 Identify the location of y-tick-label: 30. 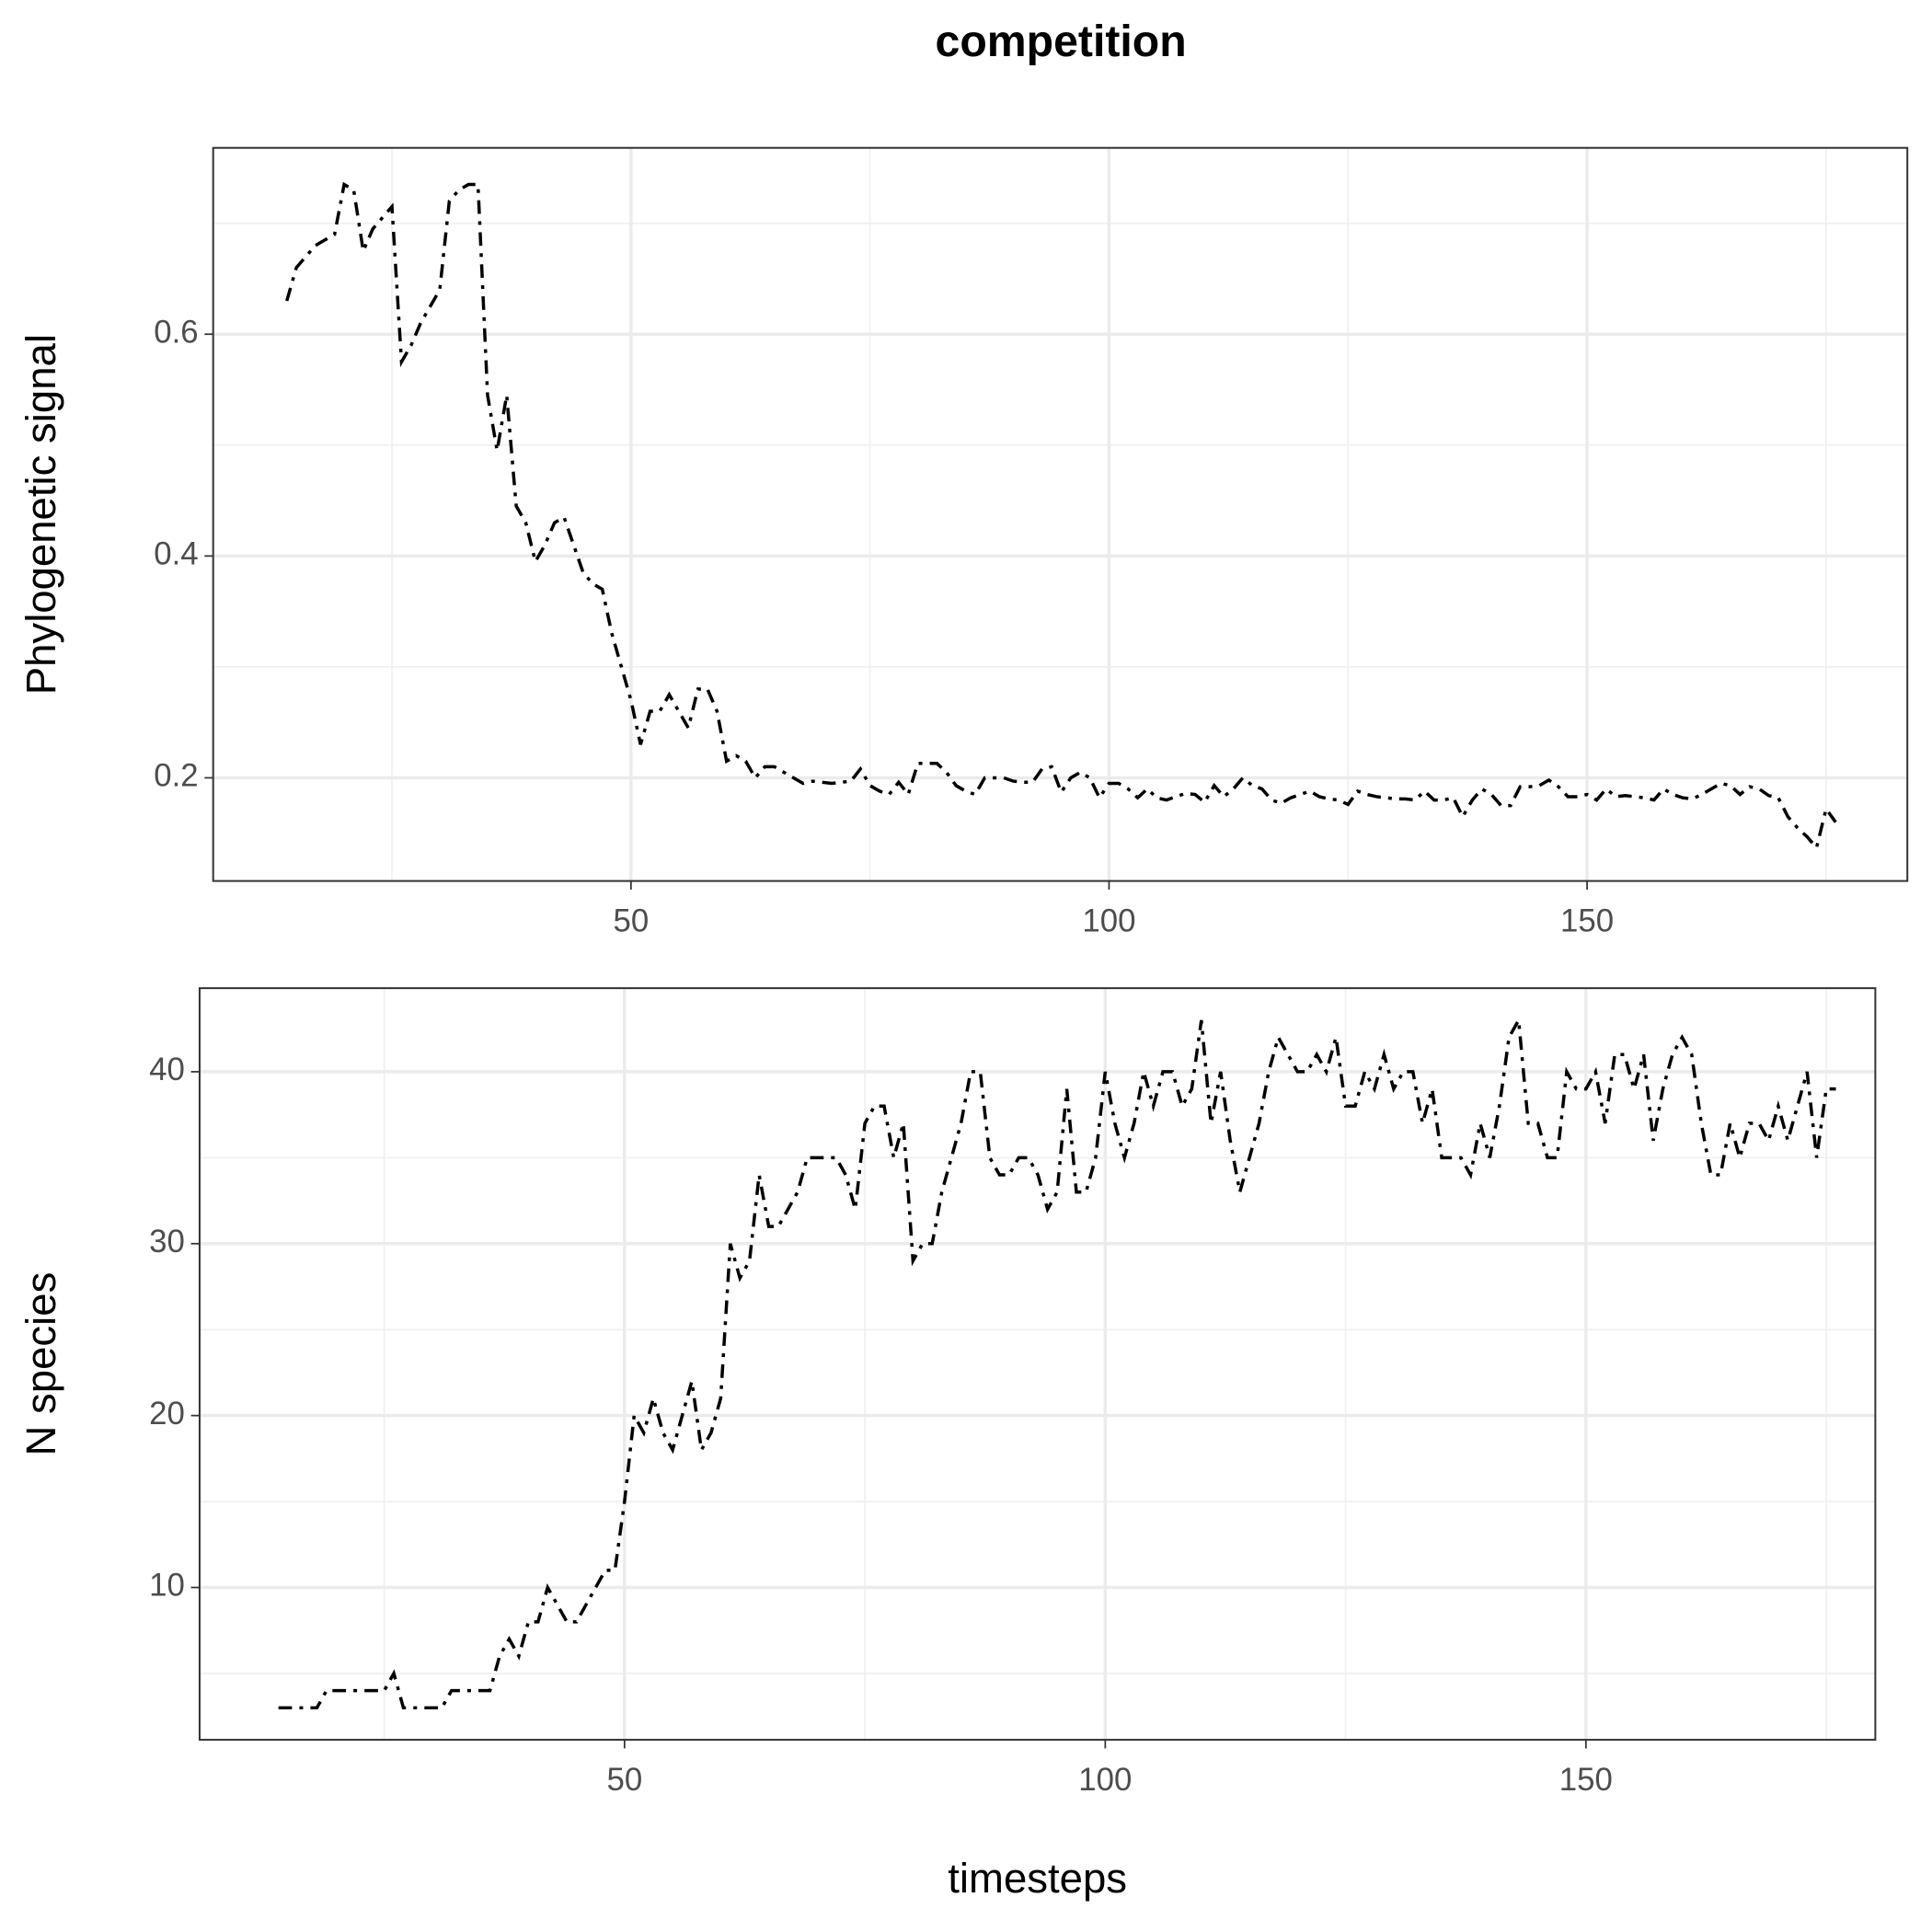
(167, 1241).